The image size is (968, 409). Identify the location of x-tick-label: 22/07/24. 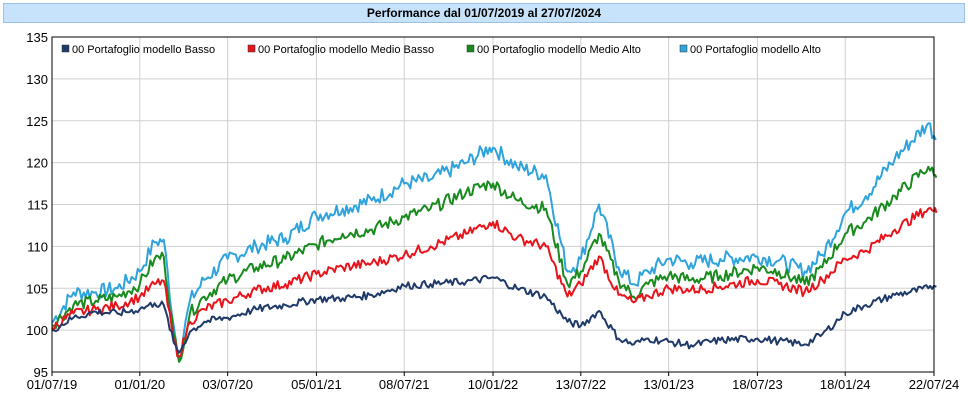
(934, 384).